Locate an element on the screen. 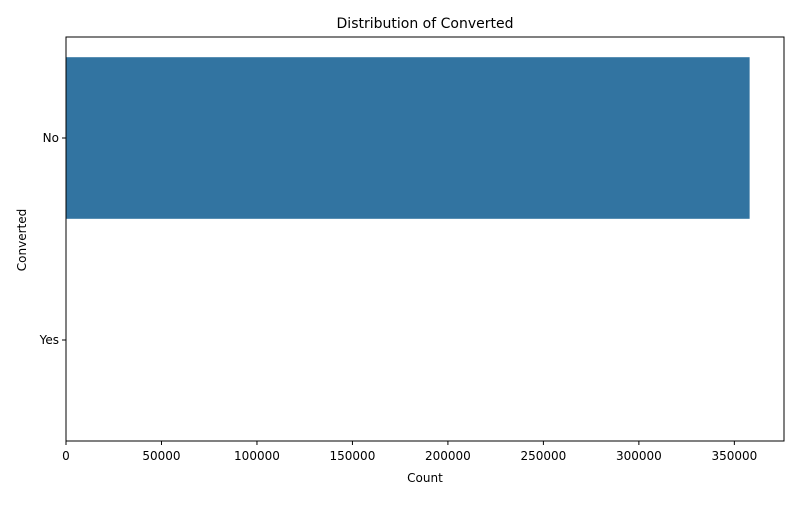 The height and width of the screenshot is (505, 800). x-axis-label: Count is located at coordinates (425, 478).